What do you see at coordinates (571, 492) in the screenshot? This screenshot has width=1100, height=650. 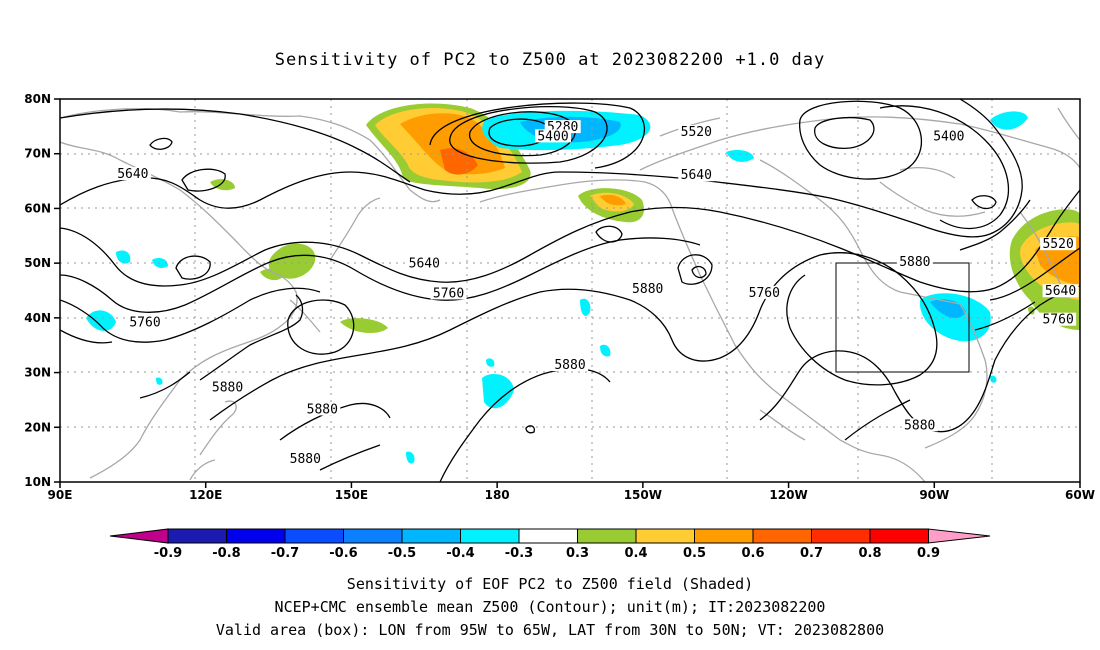 I see `longitude-axis: 90E 120E 150E 180 150W 120W 90W 60W` at bounding box center [571, 492].